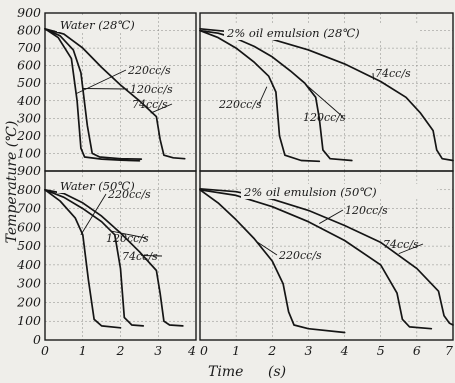 This screenshot has width=455, height=383. What do you see at coordinates (240, 104) in the screenshot?
I see `series-label-top-right-0: 220cc/s` at bounding box center [240, 104].